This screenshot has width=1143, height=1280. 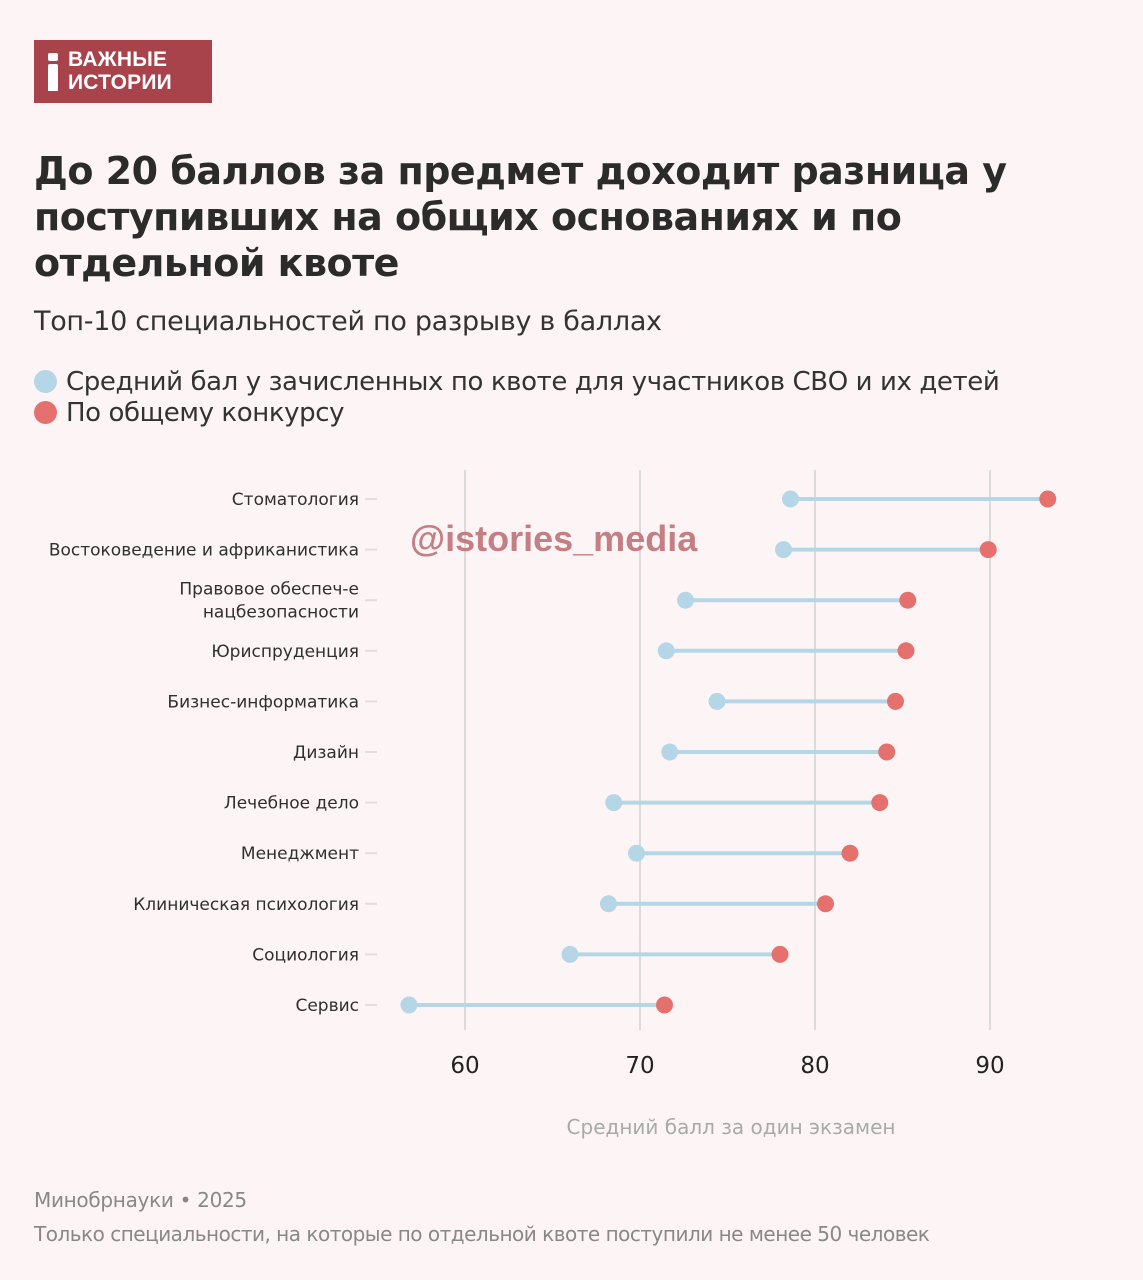 What do you see at coordinates (45, 412) in the screenshot?
I see `legend-swatch-red` at bounding box center [45, 412].